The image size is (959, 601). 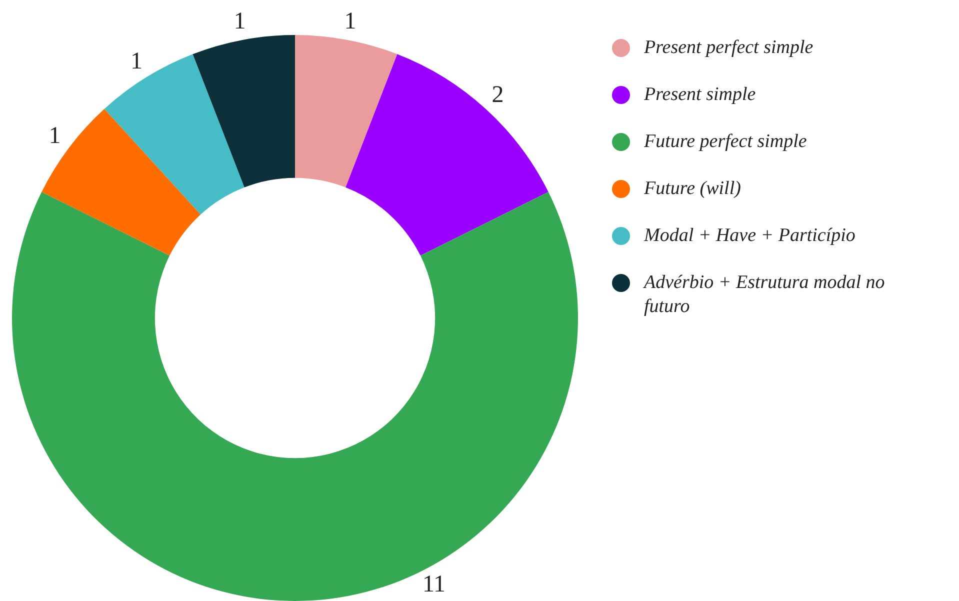 What do you see at coordinates (700, 95) in the screenshot?
I see `legend-label: Present simple` at bounding box center [700, 95].